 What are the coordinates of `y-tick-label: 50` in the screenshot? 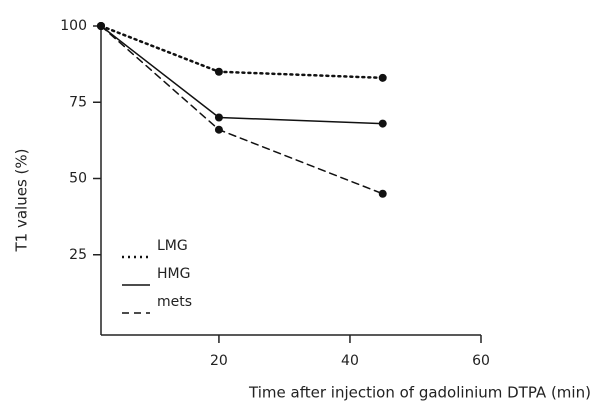 It's located at (78, 179).